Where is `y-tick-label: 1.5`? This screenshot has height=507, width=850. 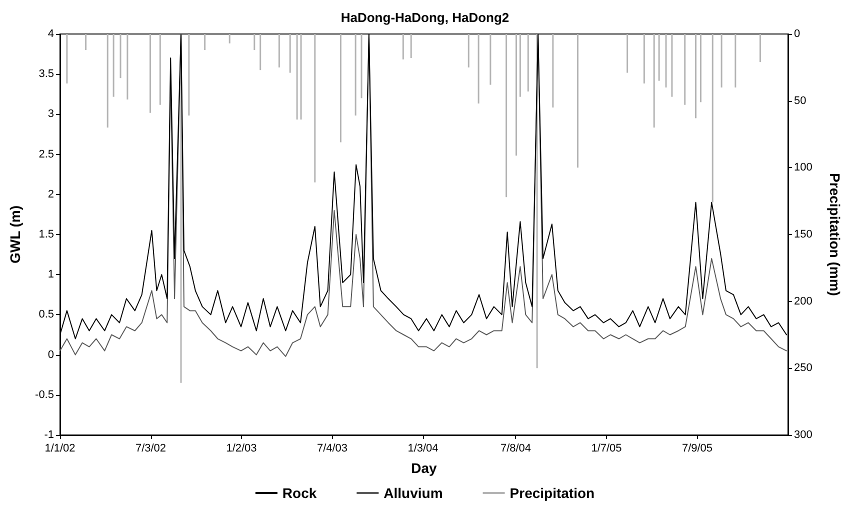 y-tick-label: 1.5 is located at coordinates (46, 234).